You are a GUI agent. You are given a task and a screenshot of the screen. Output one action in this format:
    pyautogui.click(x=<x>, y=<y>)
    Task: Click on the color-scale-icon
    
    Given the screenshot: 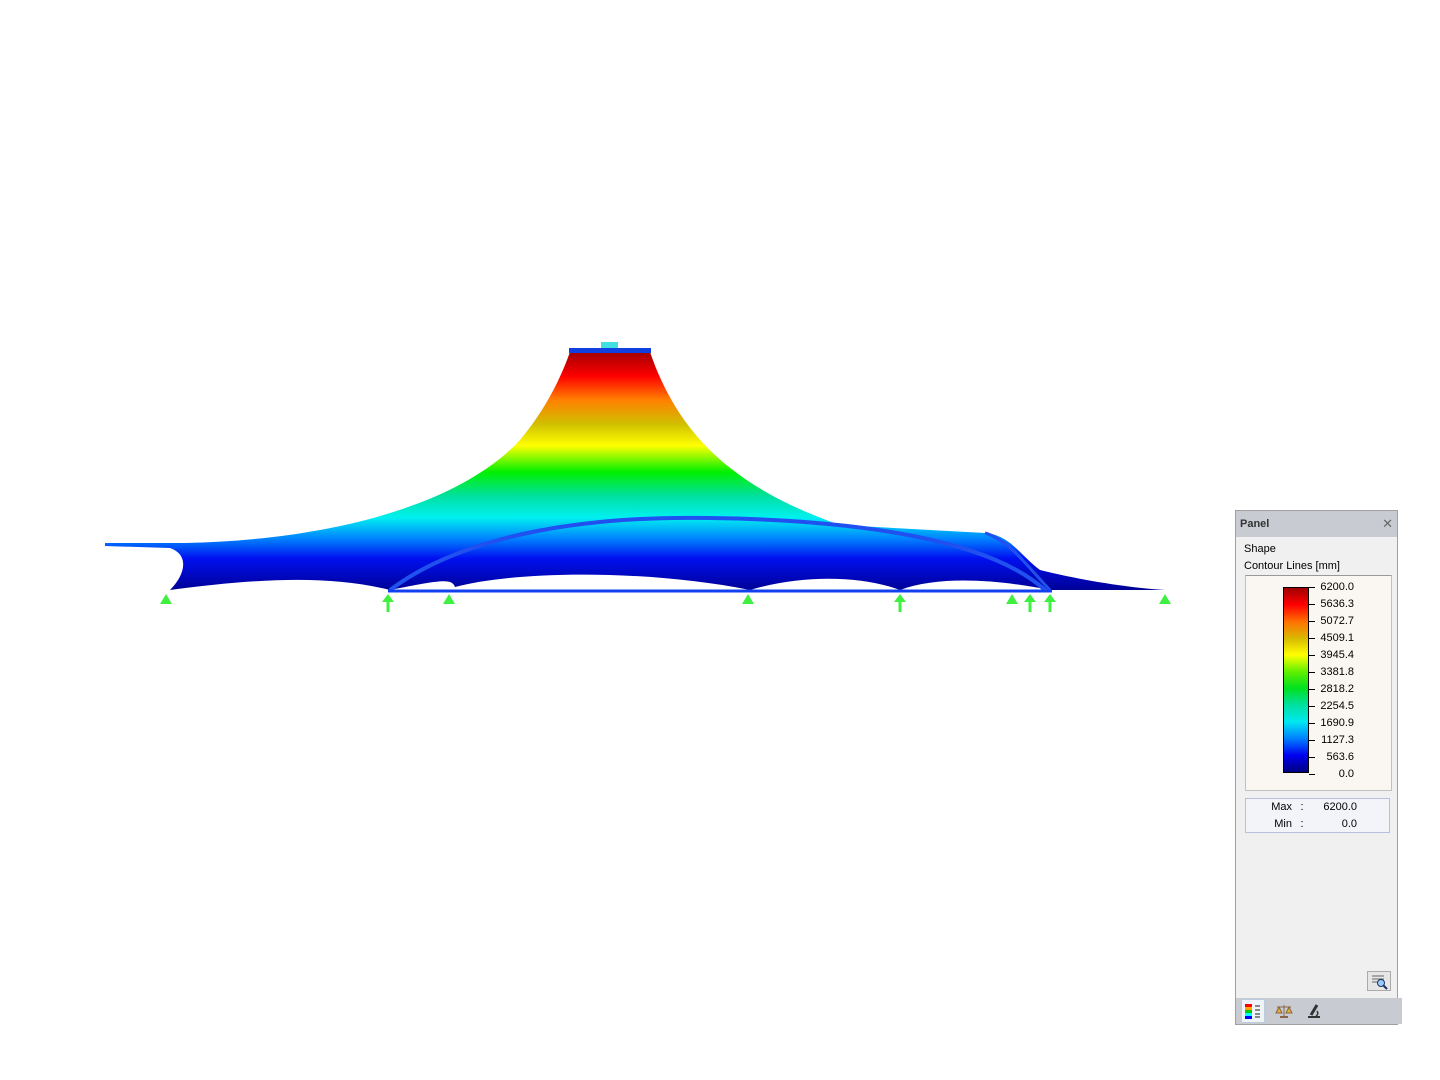 What is the action you would take?
    pyautogui.click(x=1252, y=1011)
    